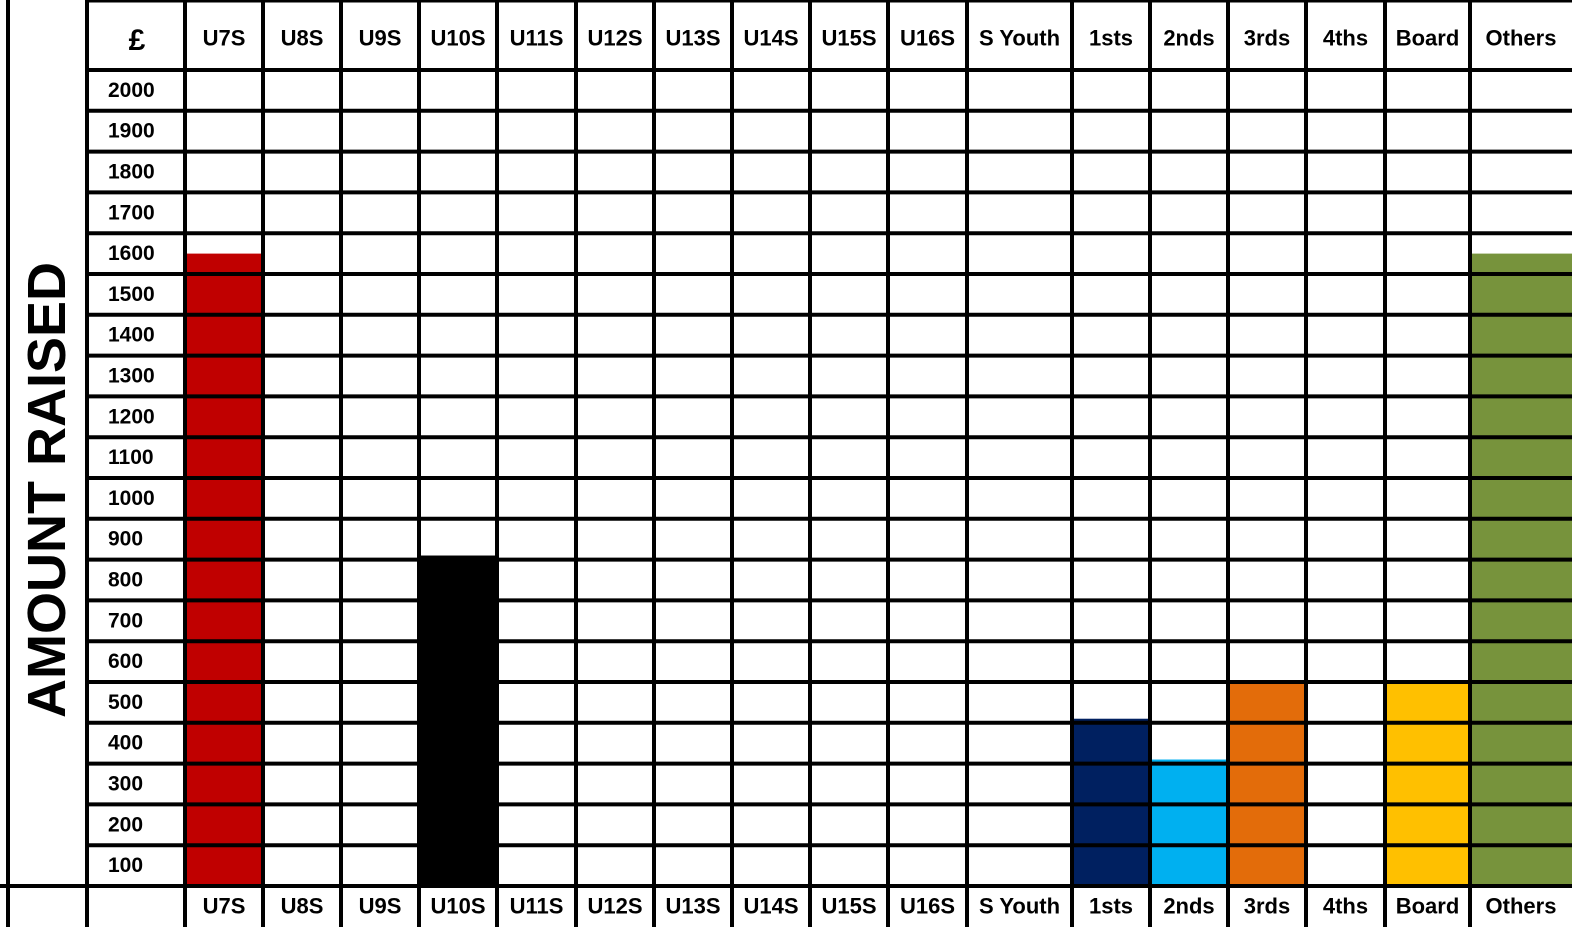 This screenshot has width=1572, height=932. What do you see at coordinates (1019, 38) in the screenshot?
I see `x-tick-label-top: S Youth` at bounding box center [1019, 38].